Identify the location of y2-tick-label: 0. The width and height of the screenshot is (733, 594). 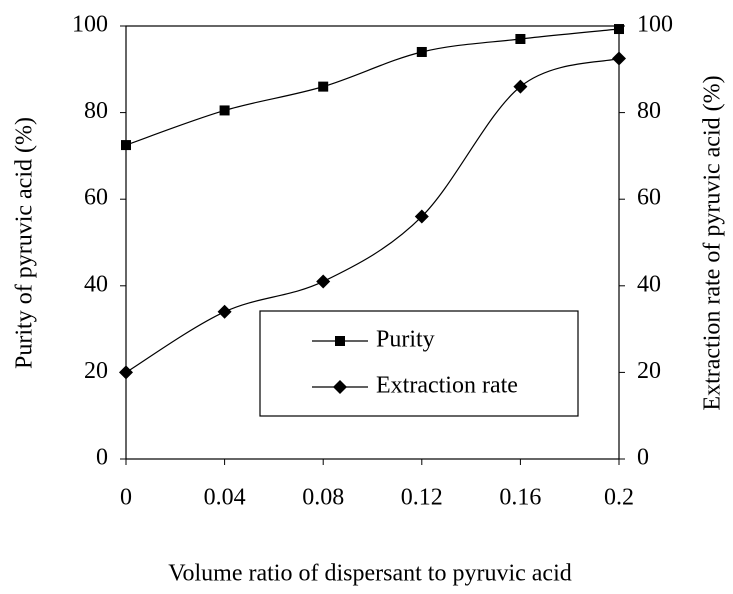
(643, 458).